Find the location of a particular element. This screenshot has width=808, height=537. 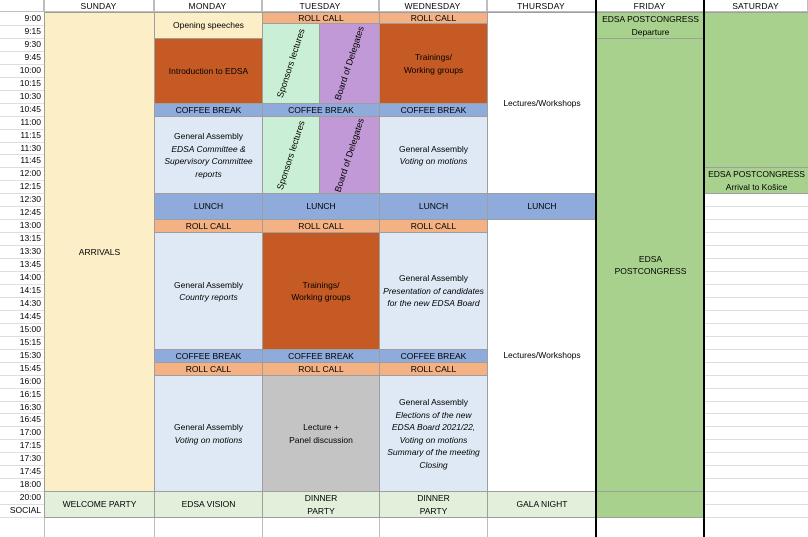

event-text: Opening speeches is located at coordinates (208, 25).